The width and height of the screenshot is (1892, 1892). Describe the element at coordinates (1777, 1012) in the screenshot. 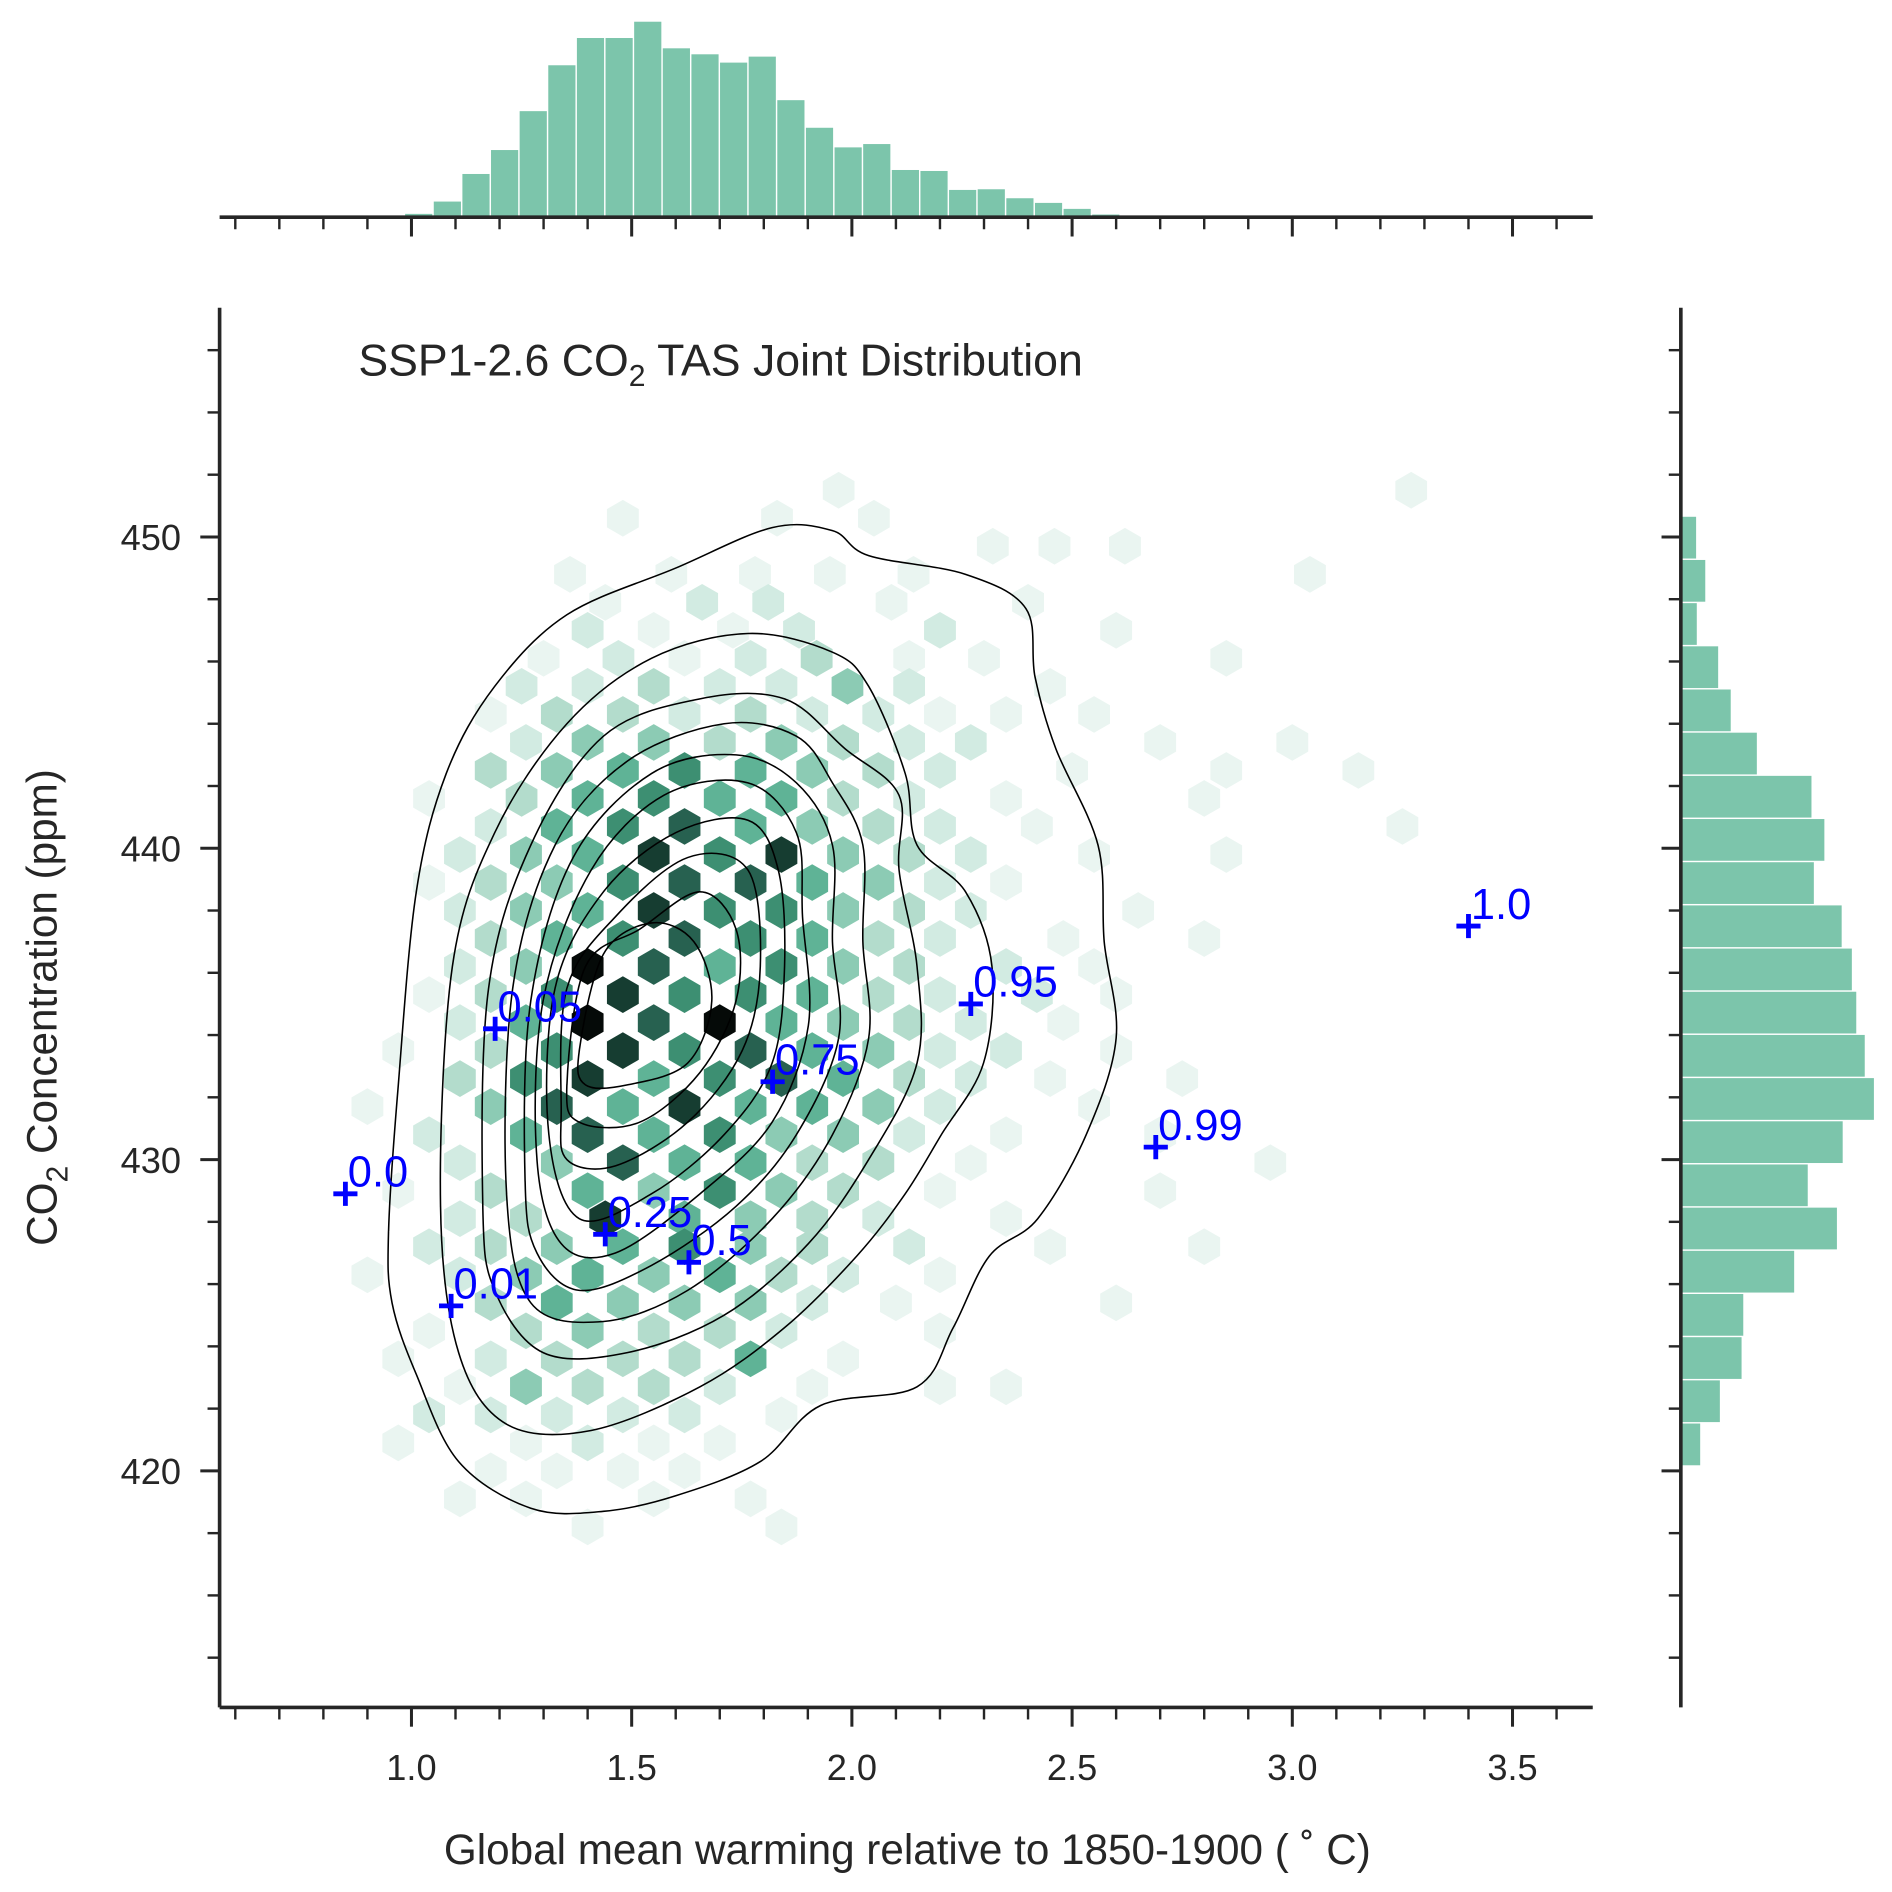

I see `y-marginal-histogram` at that location.